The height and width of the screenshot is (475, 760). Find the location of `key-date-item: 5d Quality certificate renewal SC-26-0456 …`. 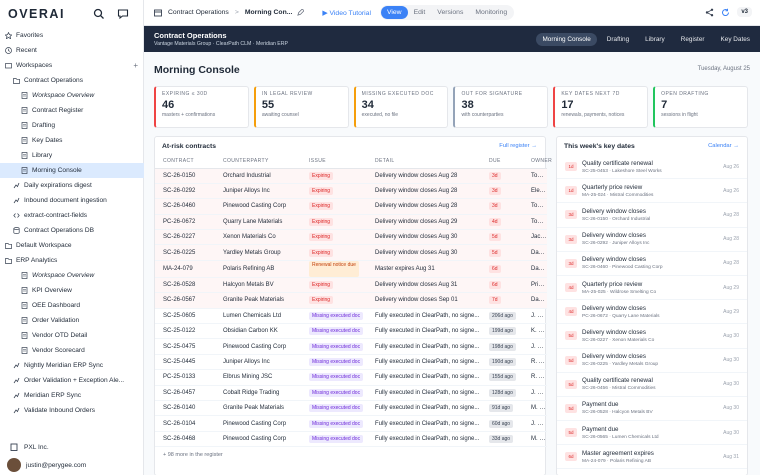

key-date-item: 5d Quality certificate renewal SC-26-0456 … is located at coordinates (652, 385).